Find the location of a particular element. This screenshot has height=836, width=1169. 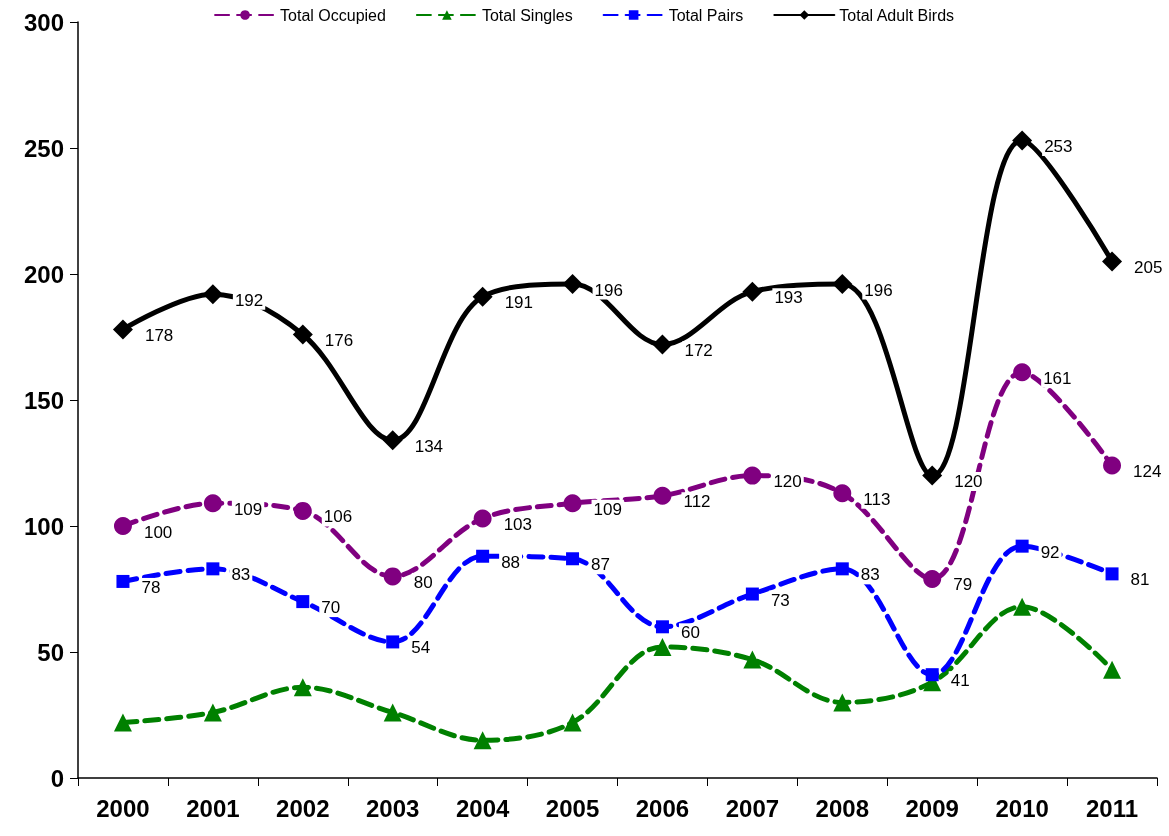

data-label: 253 is located at coordinates (1058, 146).